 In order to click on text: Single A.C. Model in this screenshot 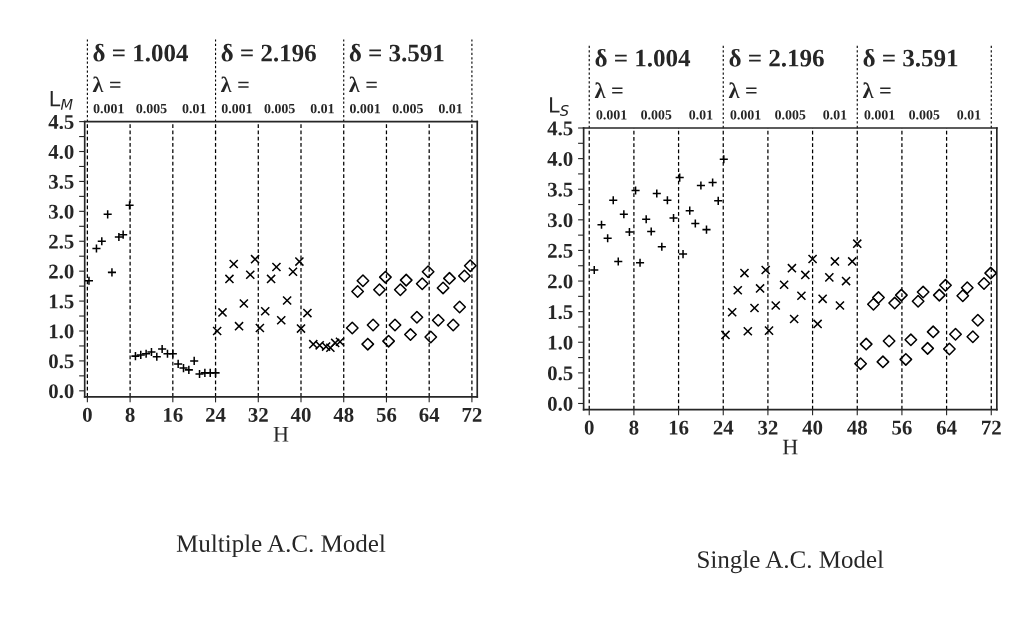, I will do `click(791, 562)`.